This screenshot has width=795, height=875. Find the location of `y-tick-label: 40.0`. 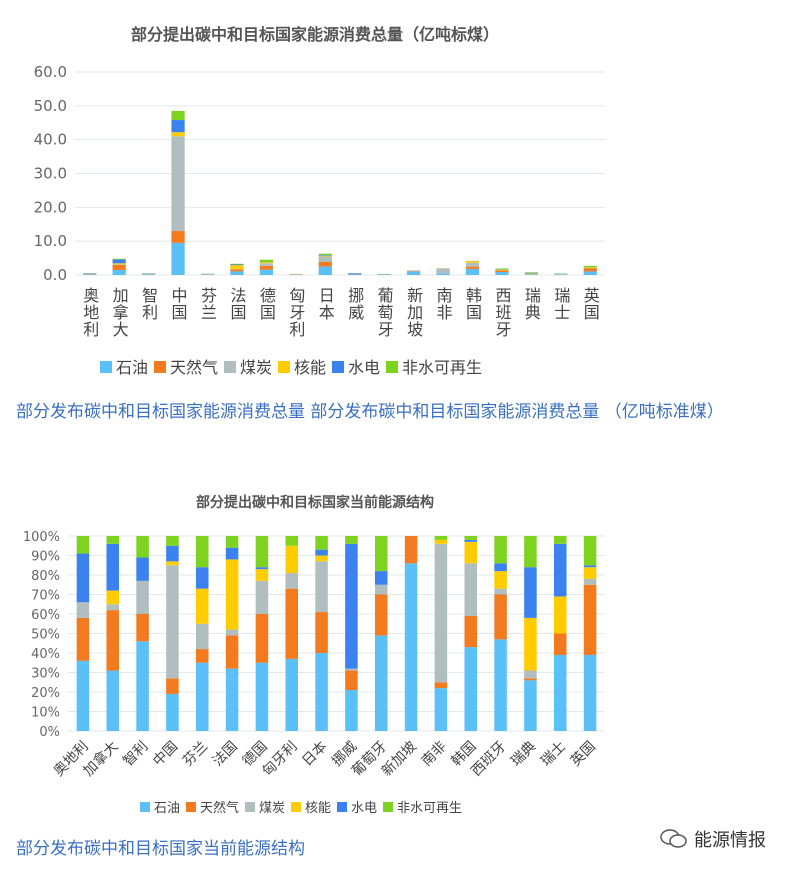

y-tick-label: 40.0 is located at coordinates (50, 140).